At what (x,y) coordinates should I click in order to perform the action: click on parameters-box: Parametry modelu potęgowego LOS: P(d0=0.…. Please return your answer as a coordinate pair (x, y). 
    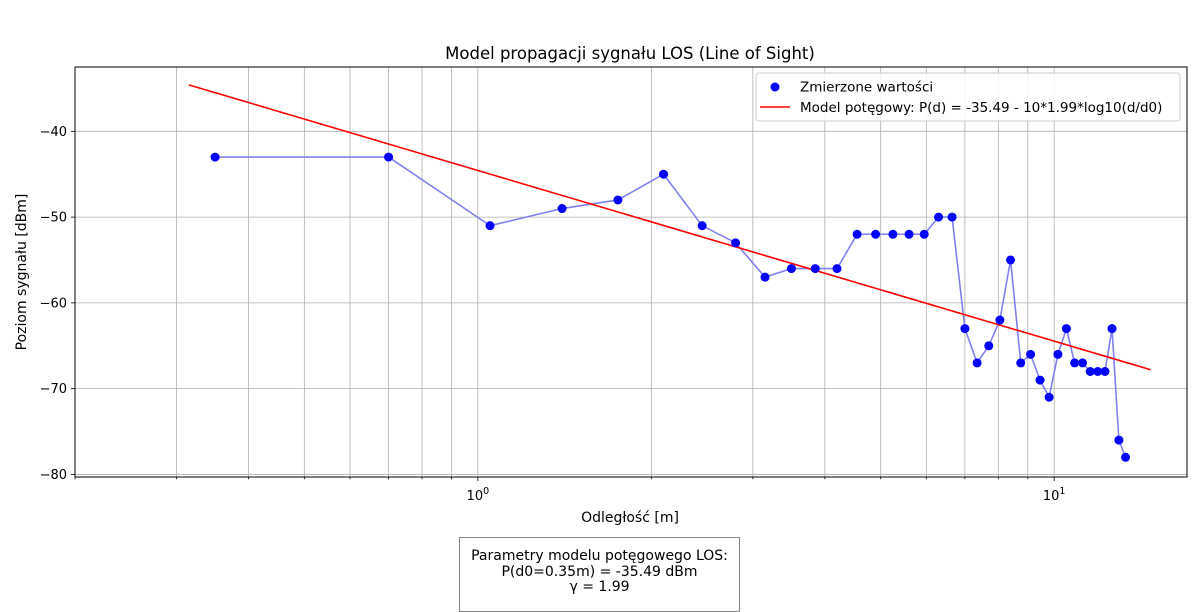
    Looking at the image, I should click on (599, 574).